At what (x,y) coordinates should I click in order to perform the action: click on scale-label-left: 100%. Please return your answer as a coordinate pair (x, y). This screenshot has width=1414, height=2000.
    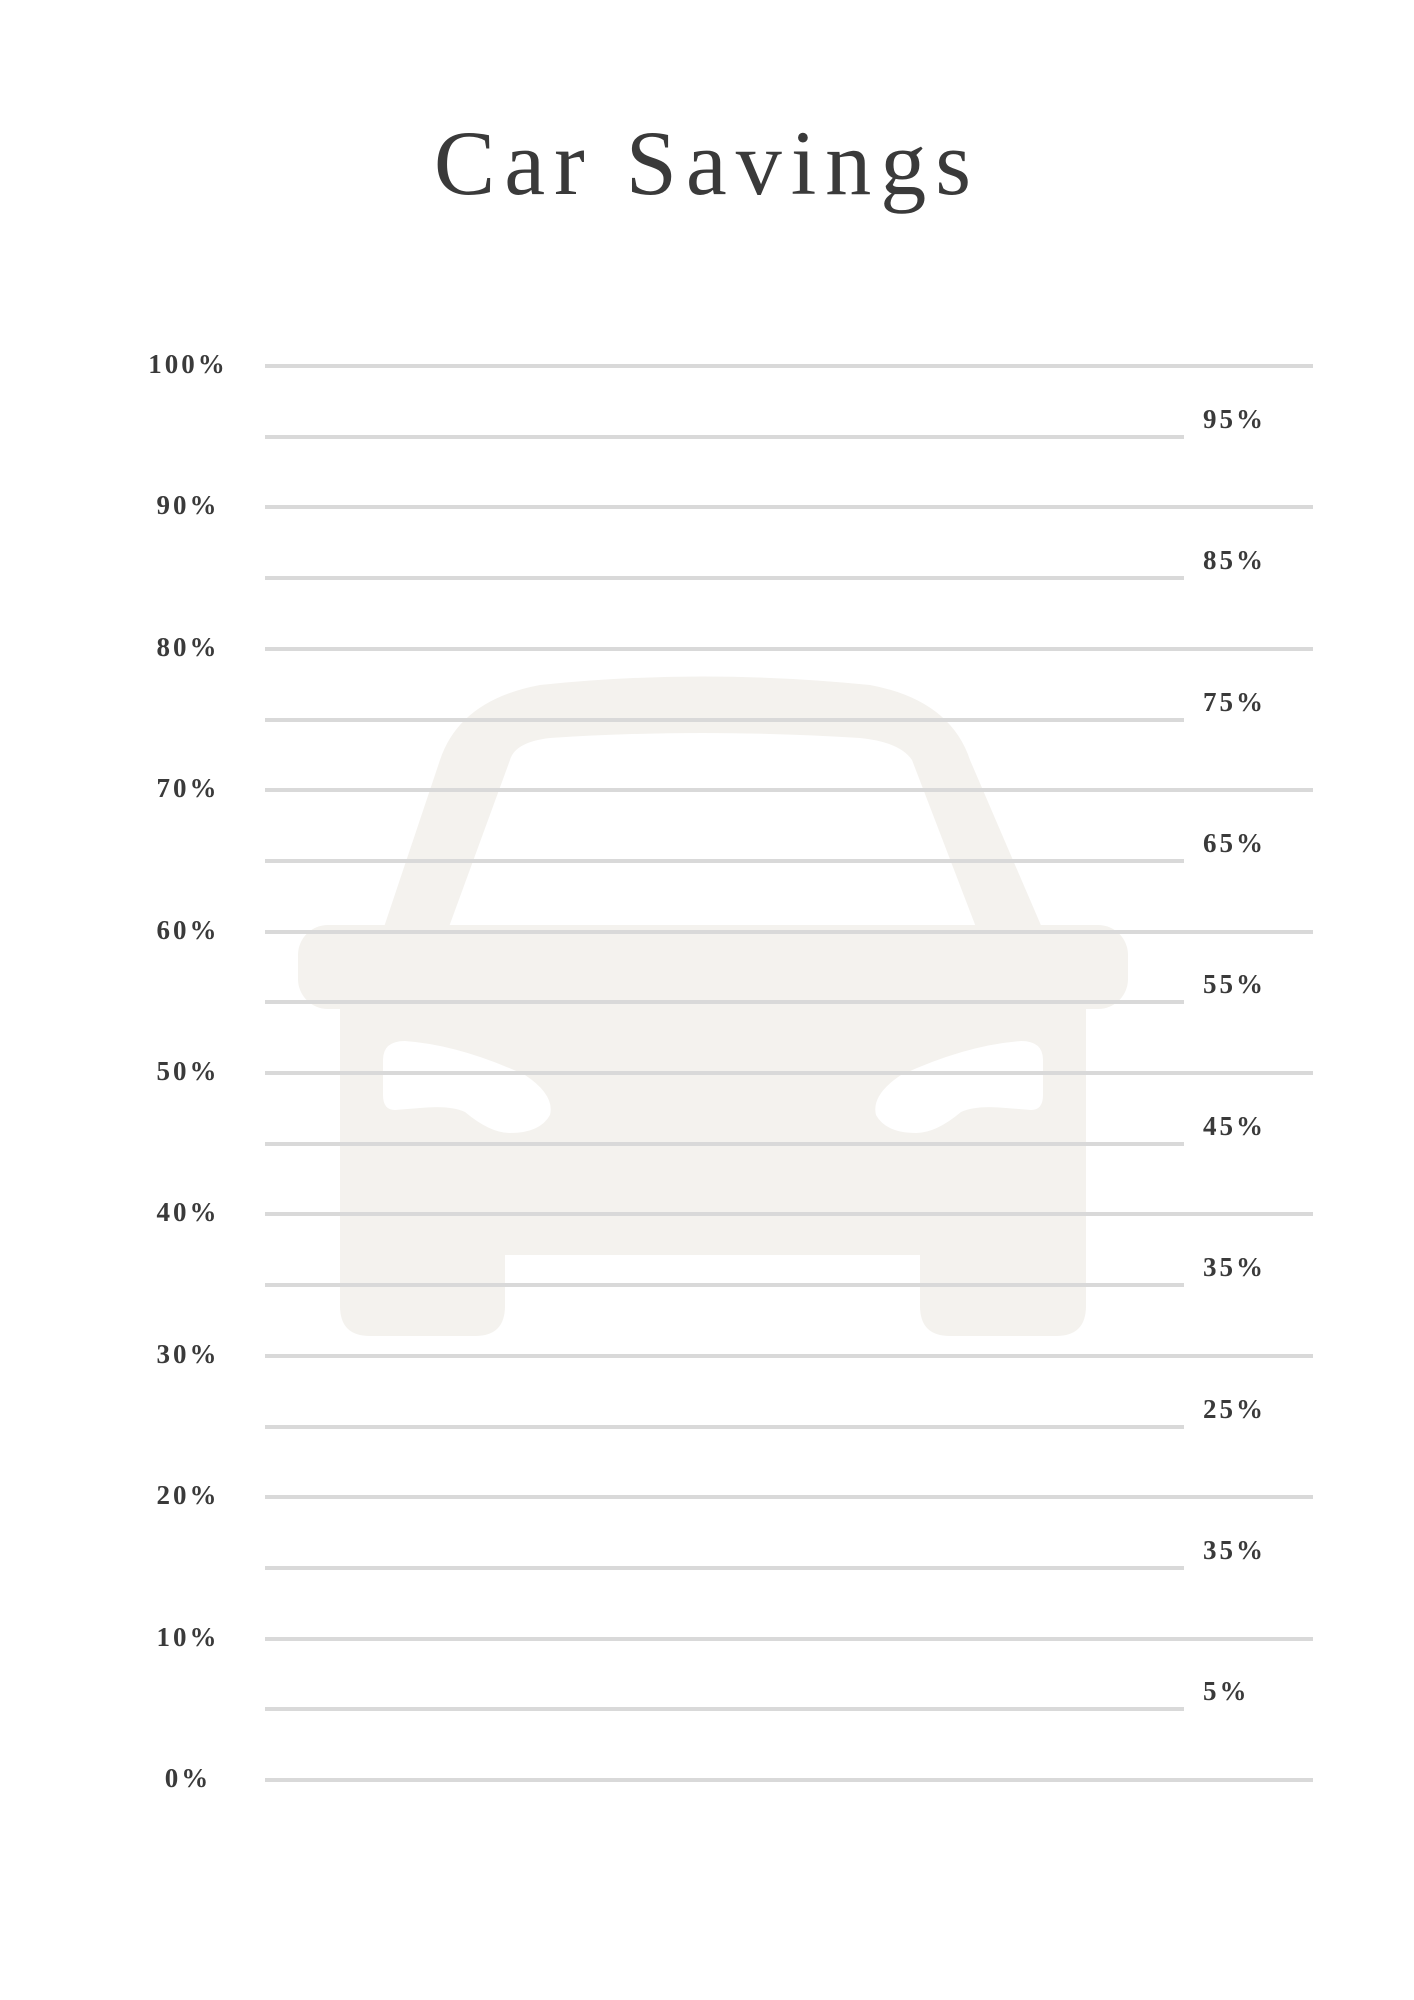
    Looking at the image, I should click on (188, 364).